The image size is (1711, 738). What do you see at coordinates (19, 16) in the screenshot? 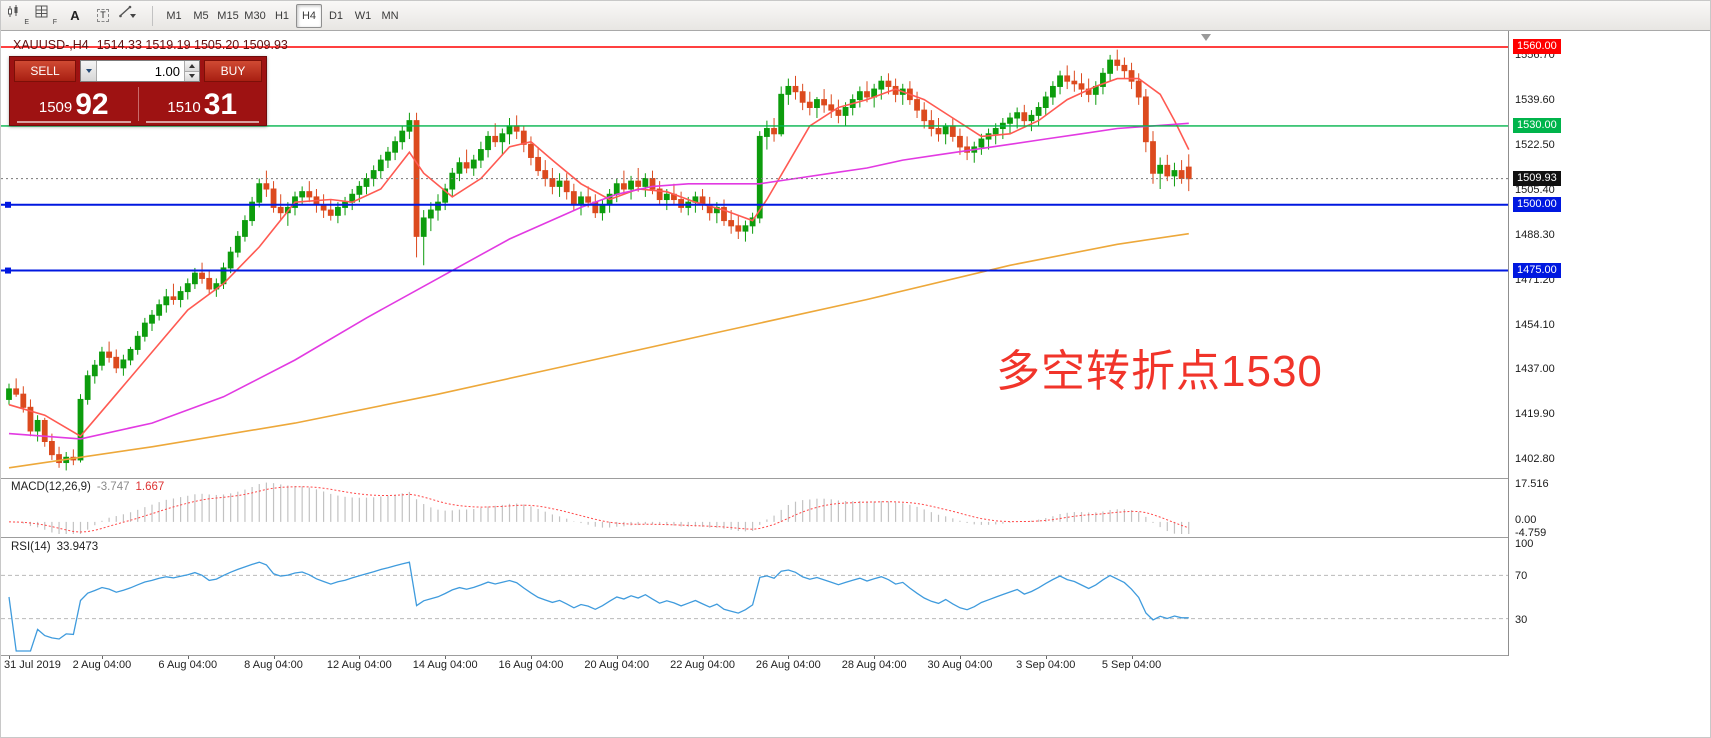
I see `chart-template-e-button: E` at bounding box center [19, 16].